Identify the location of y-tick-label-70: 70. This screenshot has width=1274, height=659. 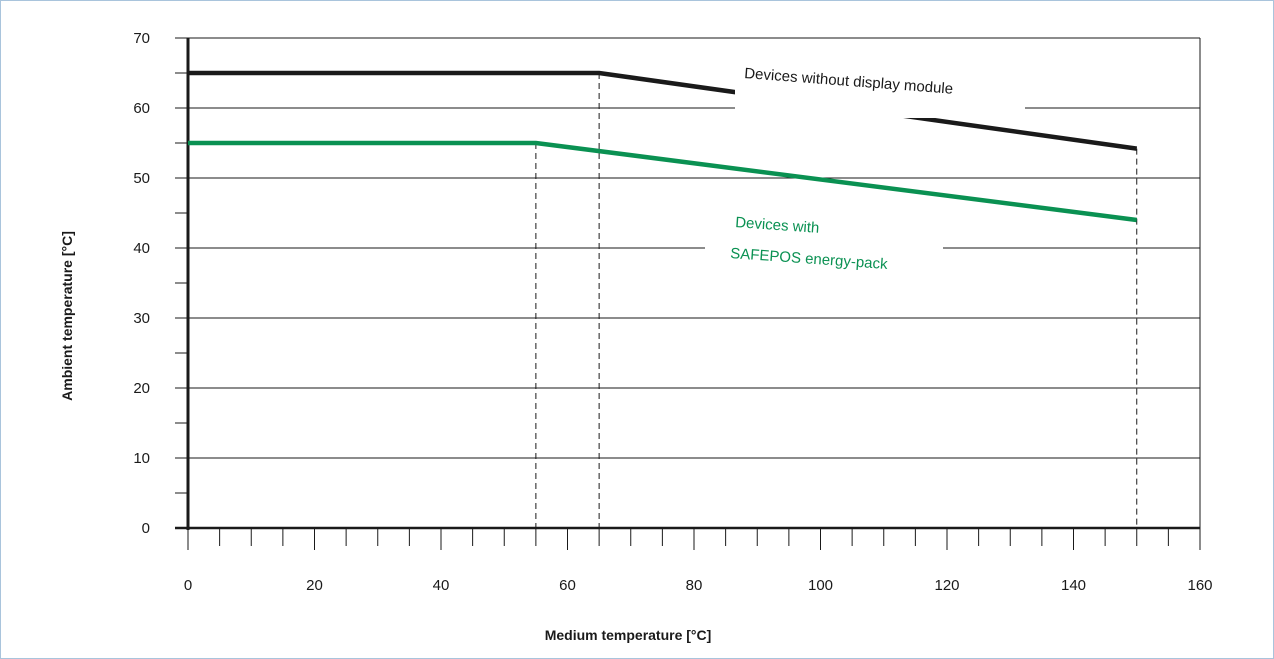
(141, 38).